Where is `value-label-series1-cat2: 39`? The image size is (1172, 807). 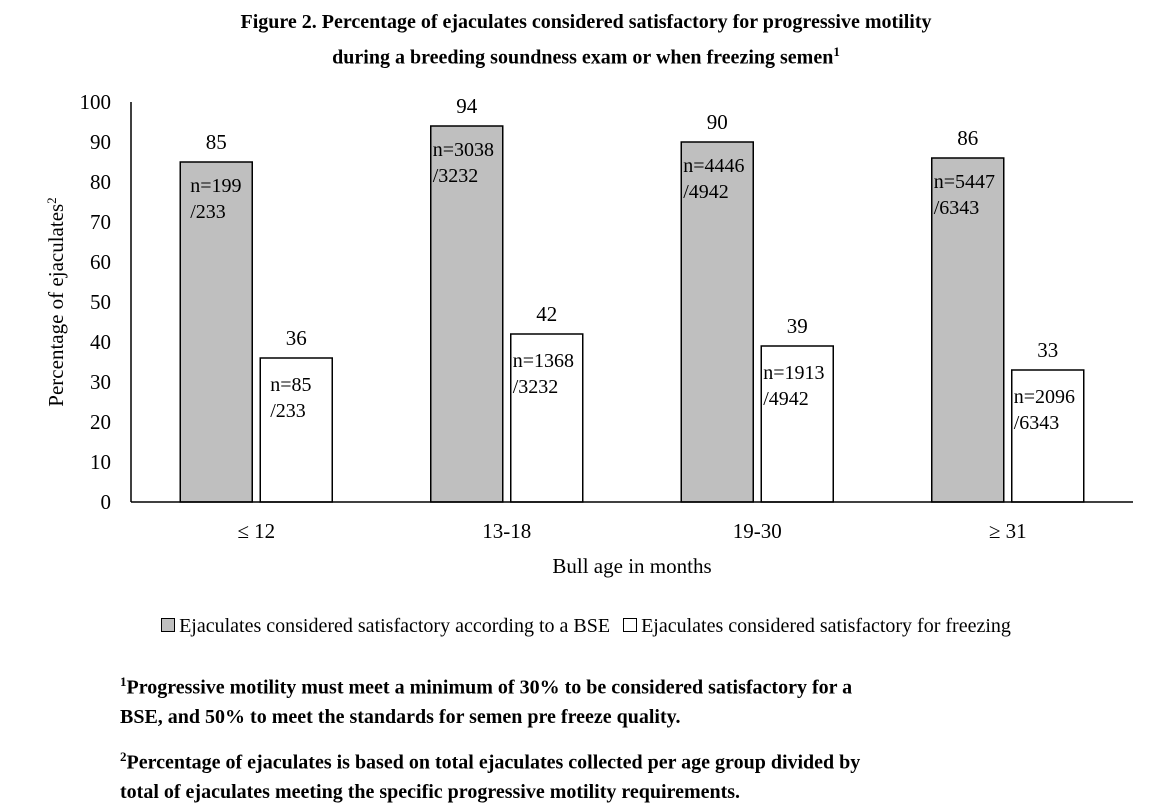 value-label-series1-cat2: 39 is located at coordinates (797, 326).